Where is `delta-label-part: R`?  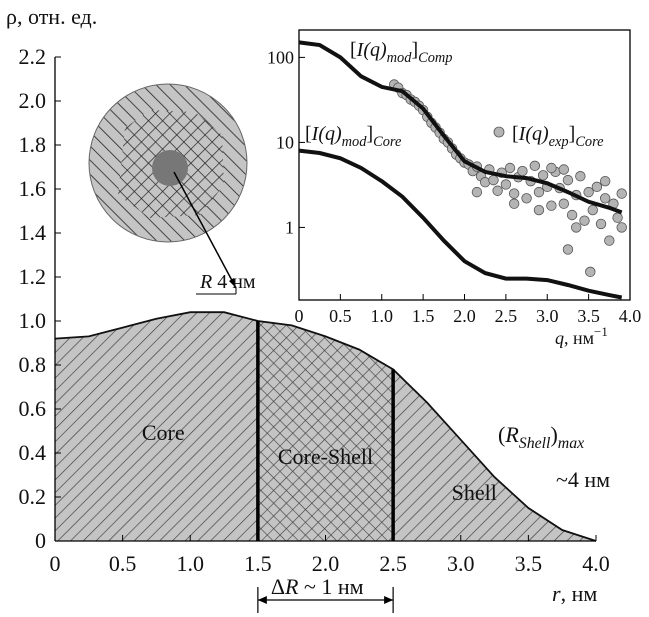
delta-label-part: R is located at coordinates (291, 586).